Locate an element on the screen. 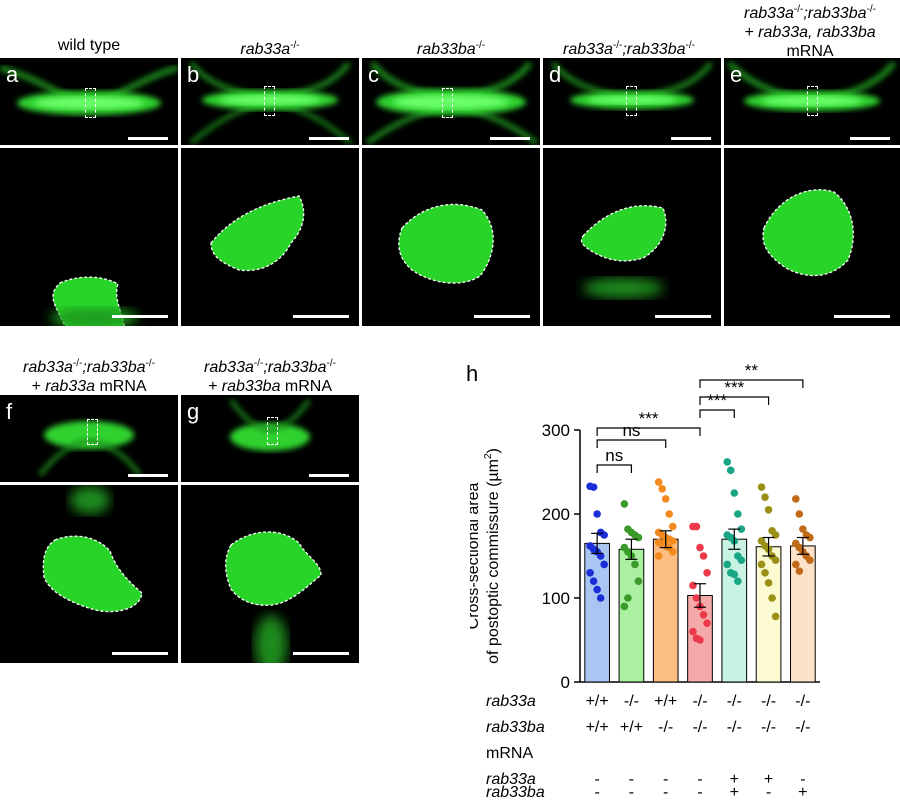 The image size is (900, 802). scalebar-f-zoom is located at coordinates (140, 653).